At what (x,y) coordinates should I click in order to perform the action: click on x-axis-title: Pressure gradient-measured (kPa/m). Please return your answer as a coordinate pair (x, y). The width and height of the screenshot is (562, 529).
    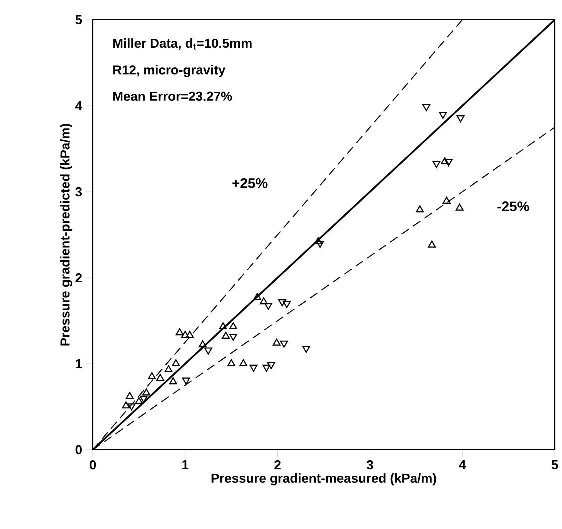
    Looking at the image, I should click on (324, 480).